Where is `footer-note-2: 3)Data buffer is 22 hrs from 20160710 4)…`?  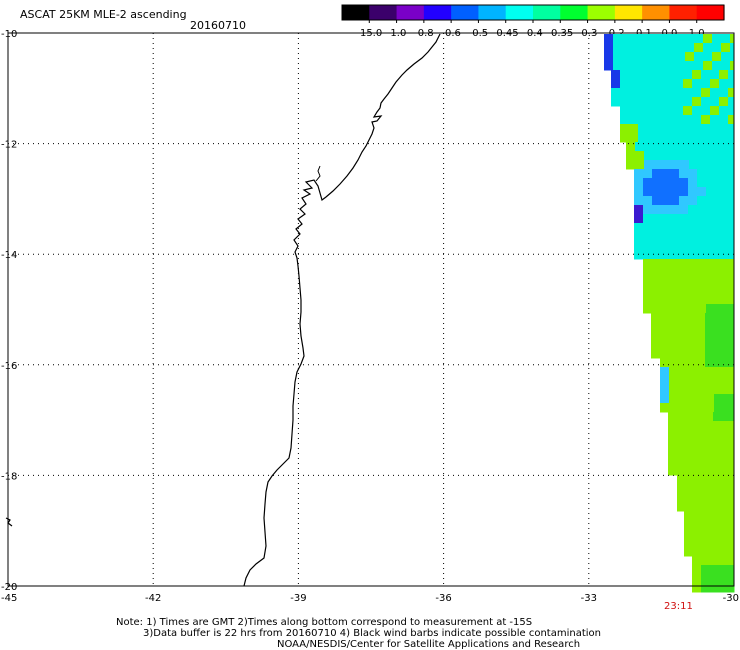
footer-note-2: 3)Data buffer is 22 hrs from 20160710 4)… is located at coordinates (372, 633).